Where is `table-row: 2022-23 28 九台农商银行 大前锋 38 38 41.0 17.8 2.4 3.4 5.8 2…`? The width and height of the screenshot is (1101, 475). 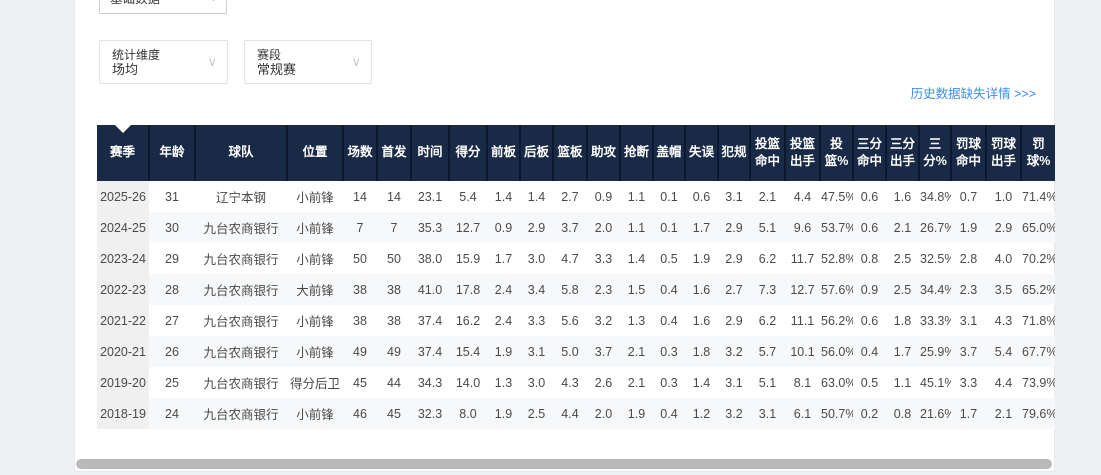
table-row: 2022-23 28 九台农商银行 大前锋 38 38 41.0 17.8 2.4 3.4 5.8 2… is located at coordinates (576, 289).